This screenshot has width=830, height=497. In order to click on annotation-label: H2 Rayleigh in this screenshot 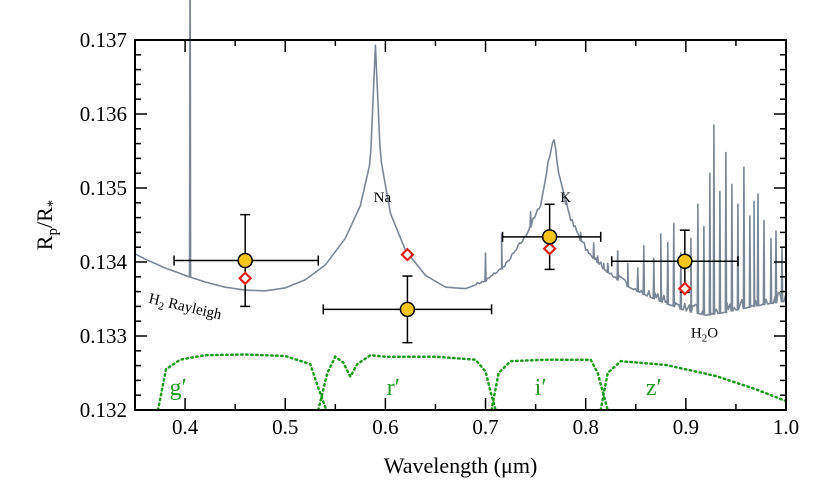, I will do `click(184, 308)`.